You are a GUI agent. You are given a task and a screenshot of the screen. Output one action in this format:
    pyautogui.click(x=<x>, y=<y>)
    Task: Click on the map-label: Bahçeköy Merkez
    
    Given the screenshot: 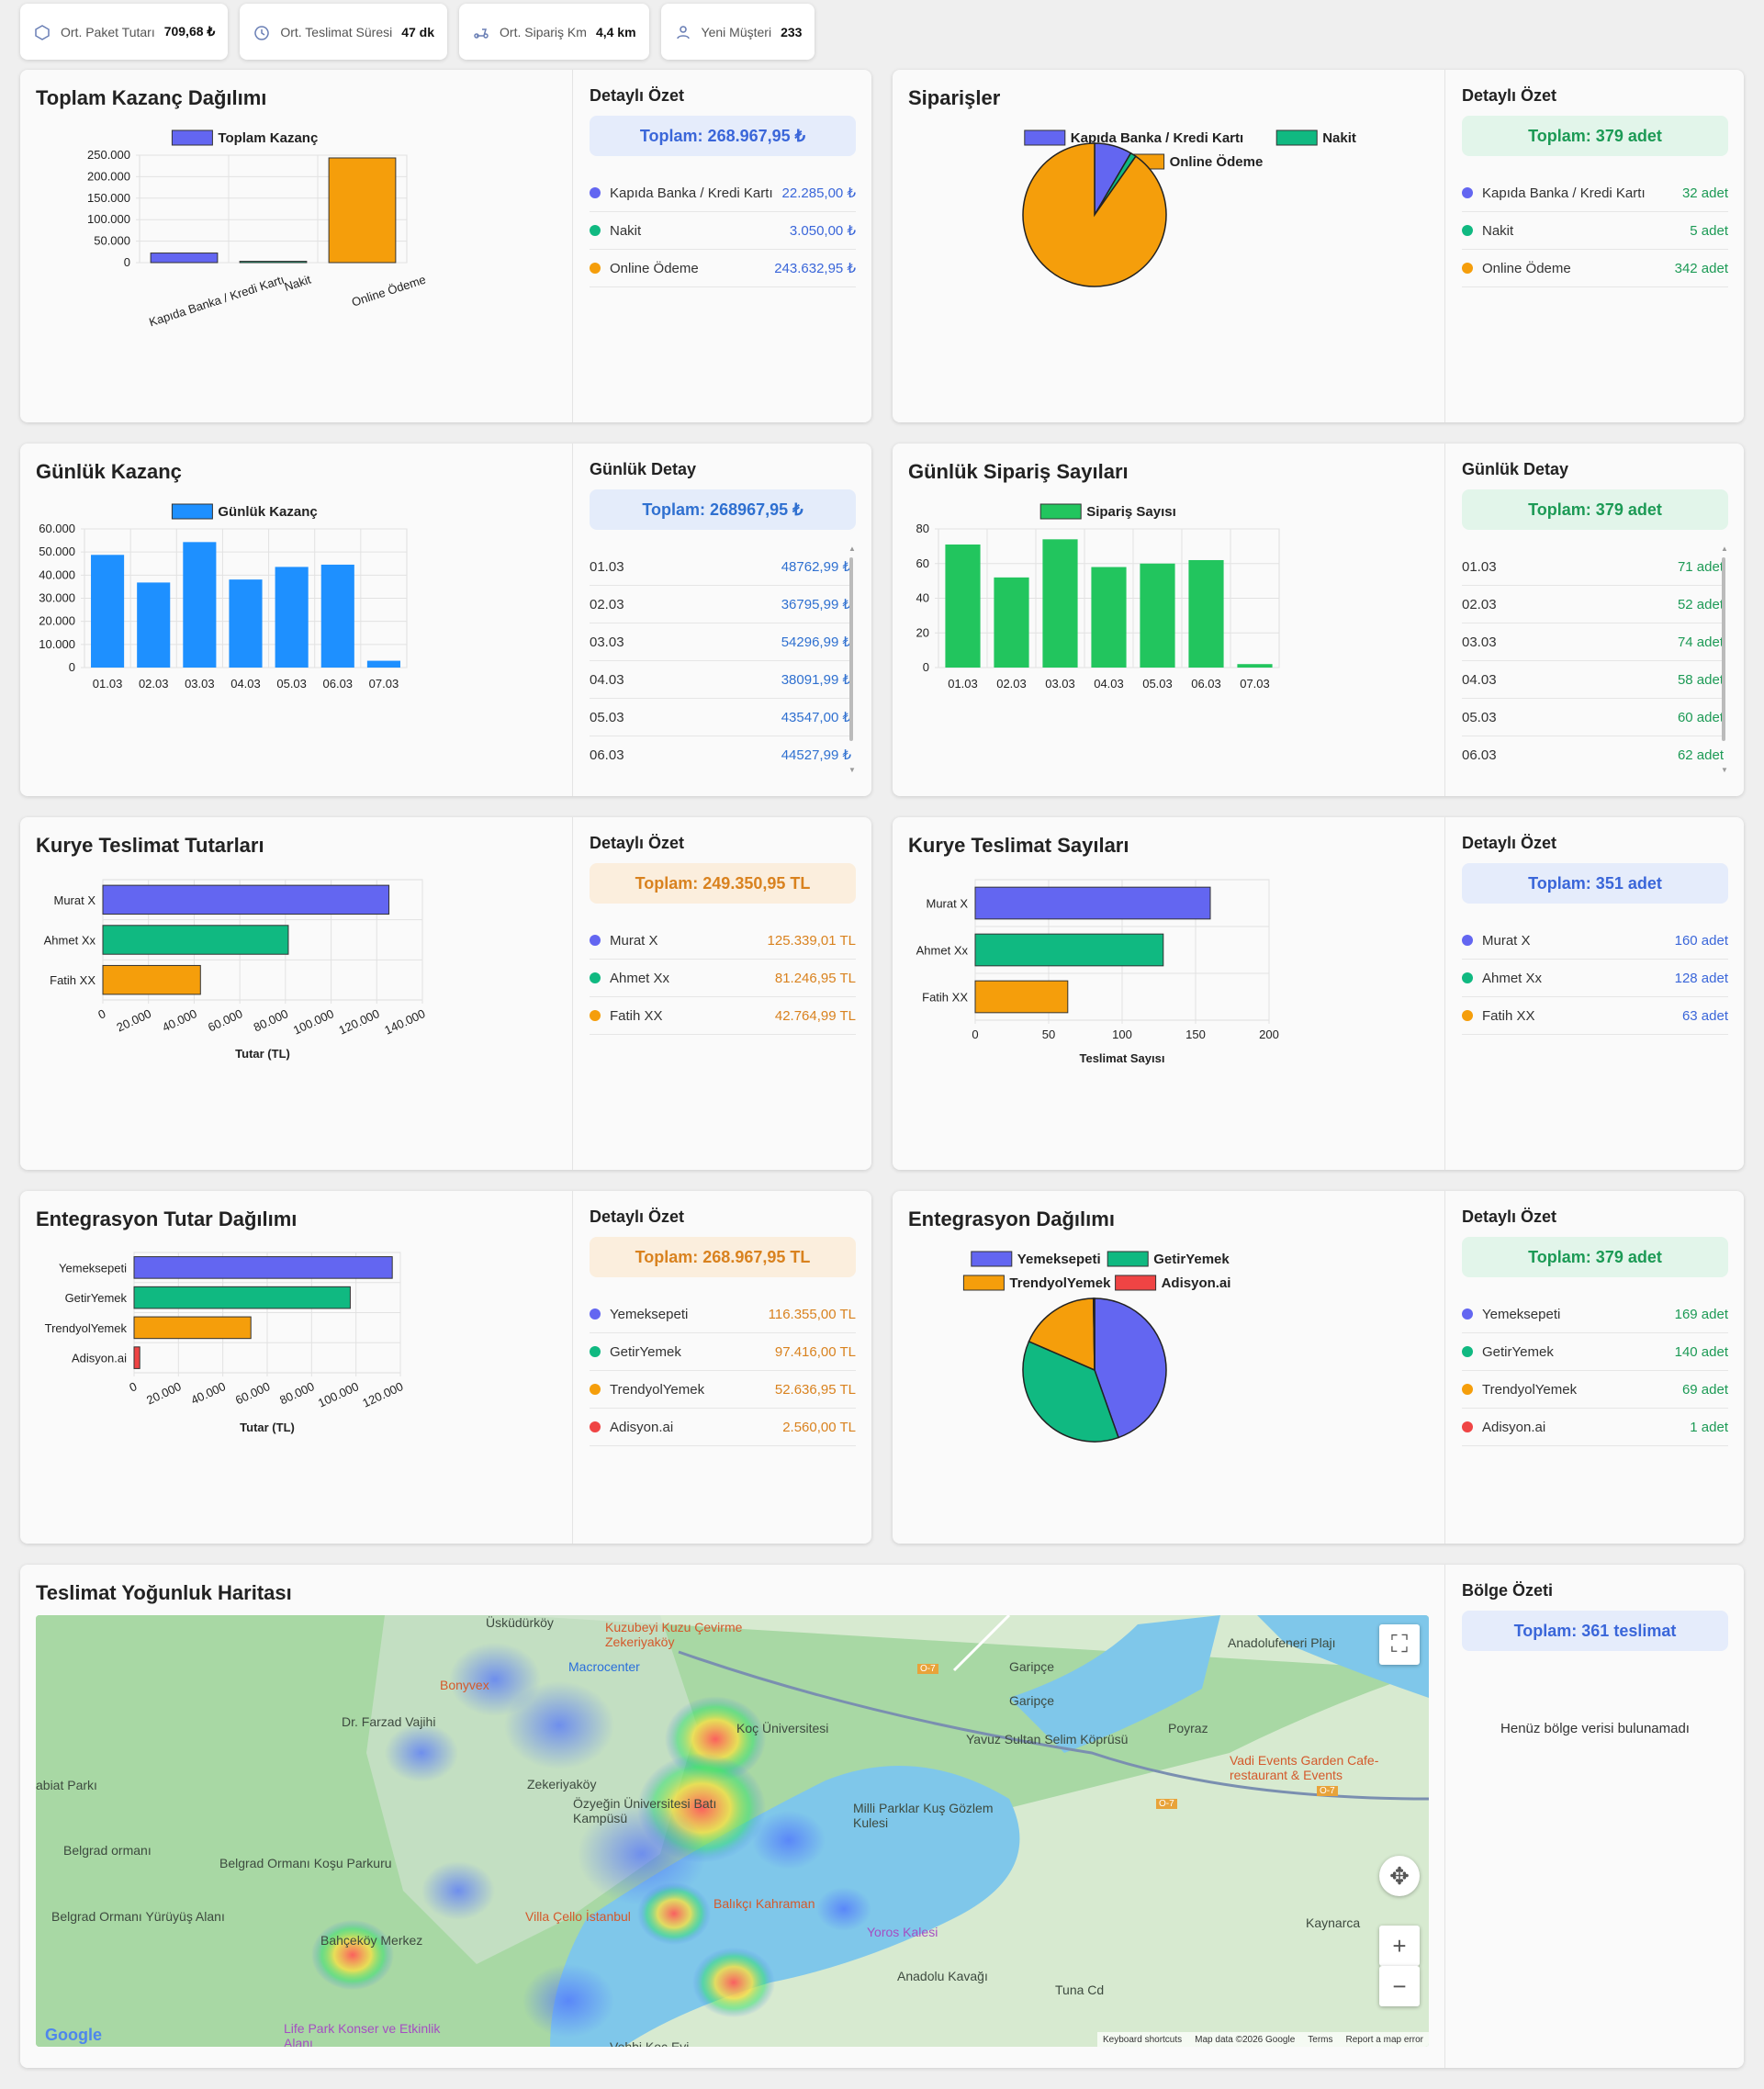 What is the action you would take?
    pyautogui.click(x=372, y=1940)
    